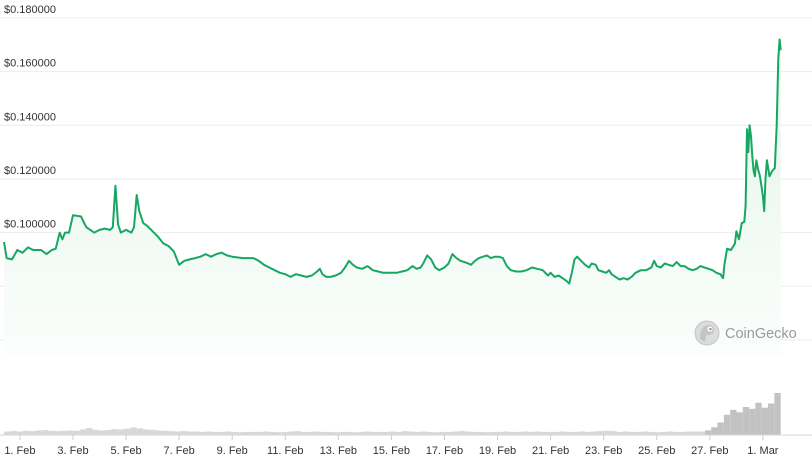 This screenshot has height=460, width=812. Describe the element at coordinates (30, 64) in the screenshot. I see `y-tick-label: $0.160000` at that location.